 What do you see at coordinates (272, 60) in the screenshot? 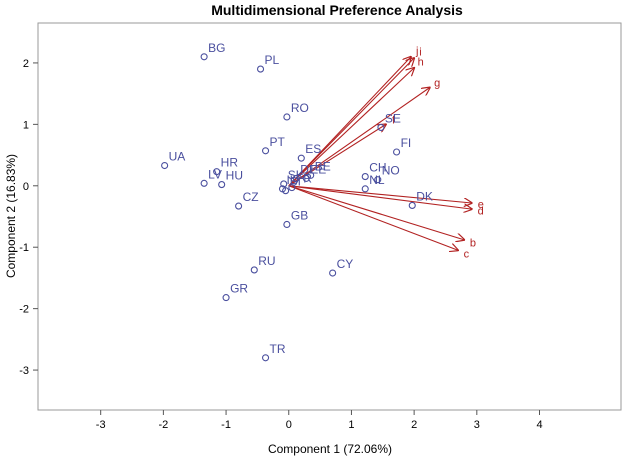
I see `point-label-PL: PL` at bounding box center [272, 60].